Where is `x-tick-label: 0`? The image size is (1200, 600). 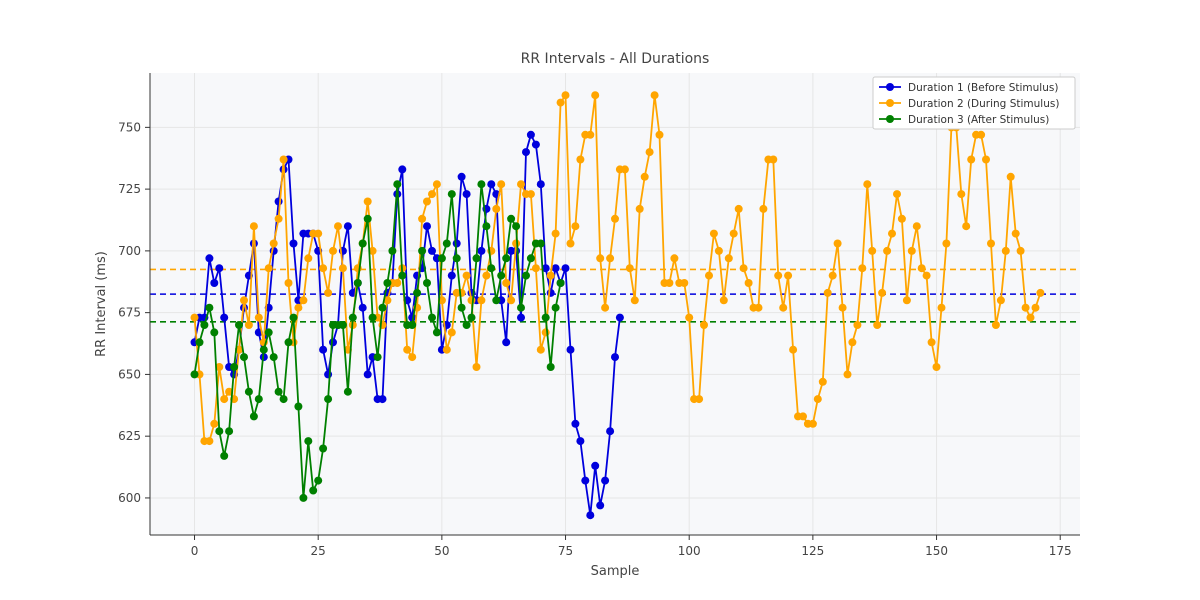 x-tick-label: 0 is located at coordinates (195, 551).